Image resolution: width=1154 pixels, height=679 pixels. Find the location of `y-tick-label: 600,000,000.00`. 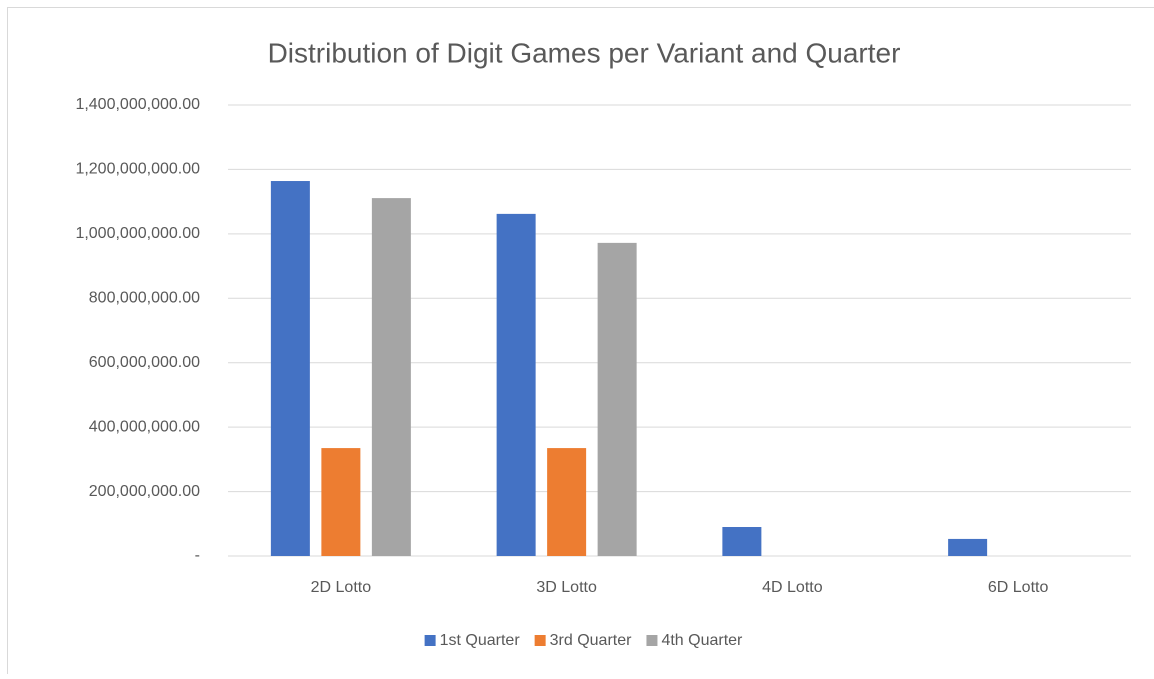

y-tick-label: 600,000,000.00 is located at coordinates (144, 362).